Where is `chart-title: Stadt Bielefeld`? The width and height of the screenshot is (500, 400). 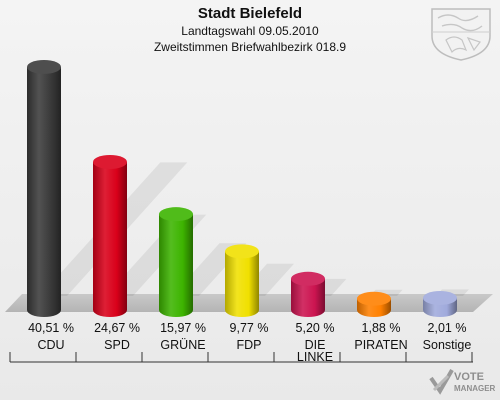
chart-title: Stadt Bielefeld is located at coordinates (250, 13).